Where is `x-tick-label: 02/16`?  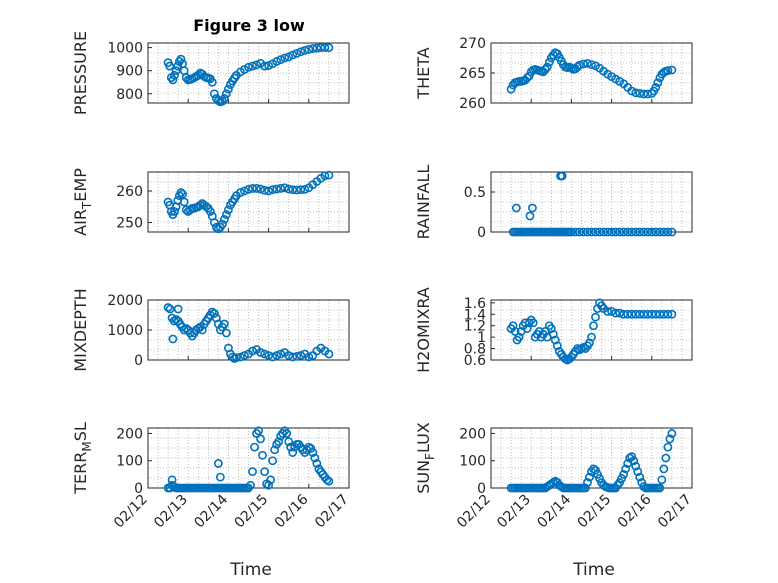 x-tick-label: 02/16 is located at coordinates (635, 511).